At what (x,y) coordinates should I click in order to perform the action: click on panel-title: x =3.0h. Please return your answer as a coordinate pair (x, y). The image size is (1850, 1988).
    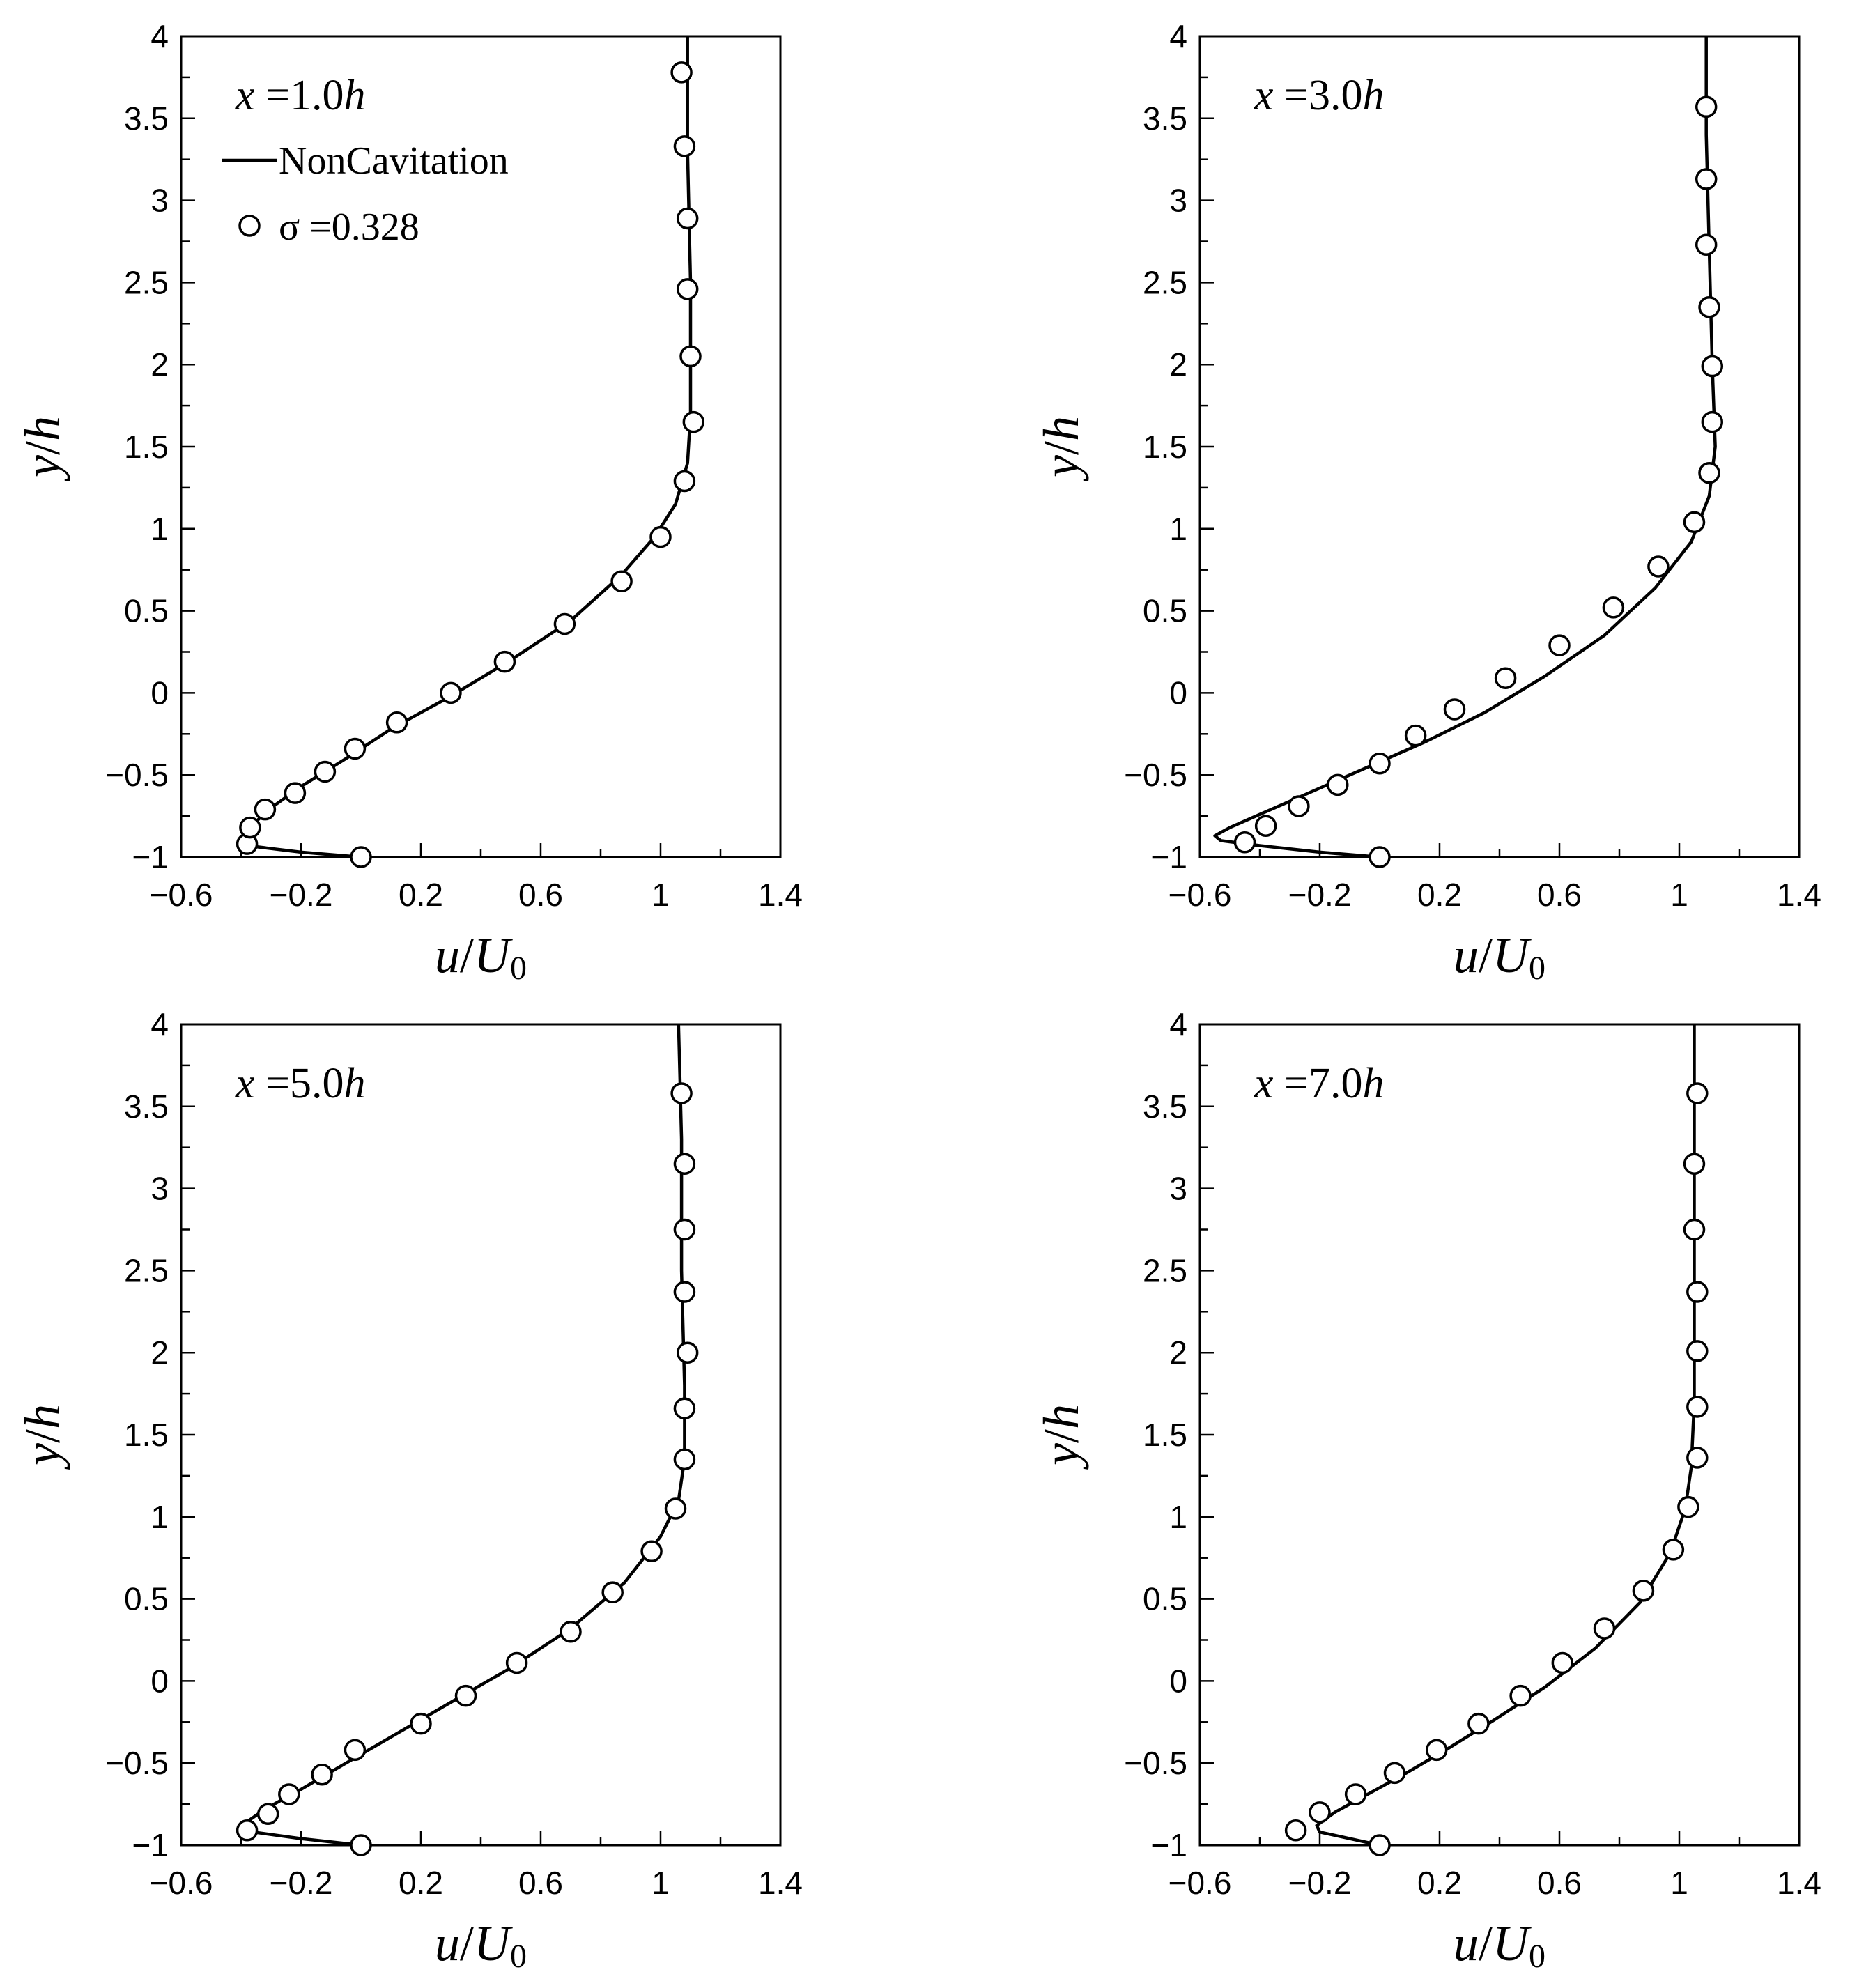
    Looking at the image, I should click on (1319, 96).